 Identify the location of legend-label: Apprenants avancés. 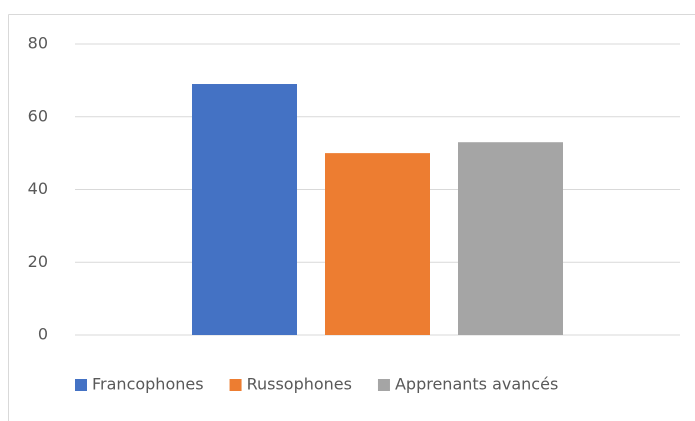
(476, 384).